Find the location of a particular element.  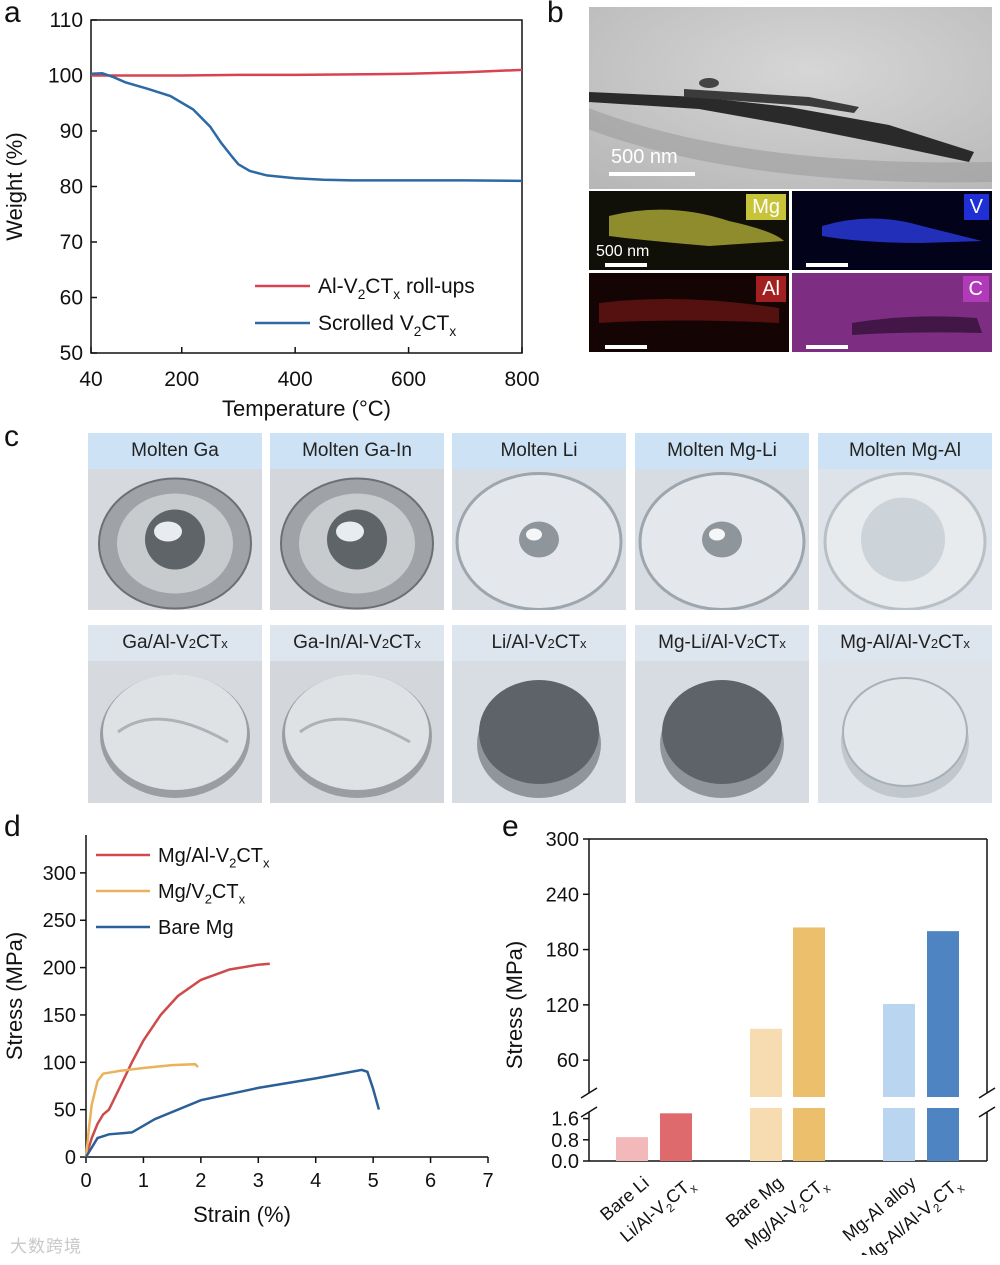

sample-label: Mg-Li/Al-V 2 CT x is located at coordinates (722, 643).